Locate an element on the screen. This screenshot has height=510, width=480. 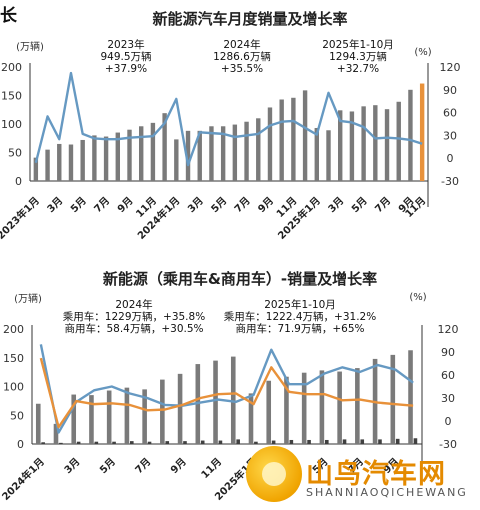
commercial-growth-line is located at coordinates (226, 393).